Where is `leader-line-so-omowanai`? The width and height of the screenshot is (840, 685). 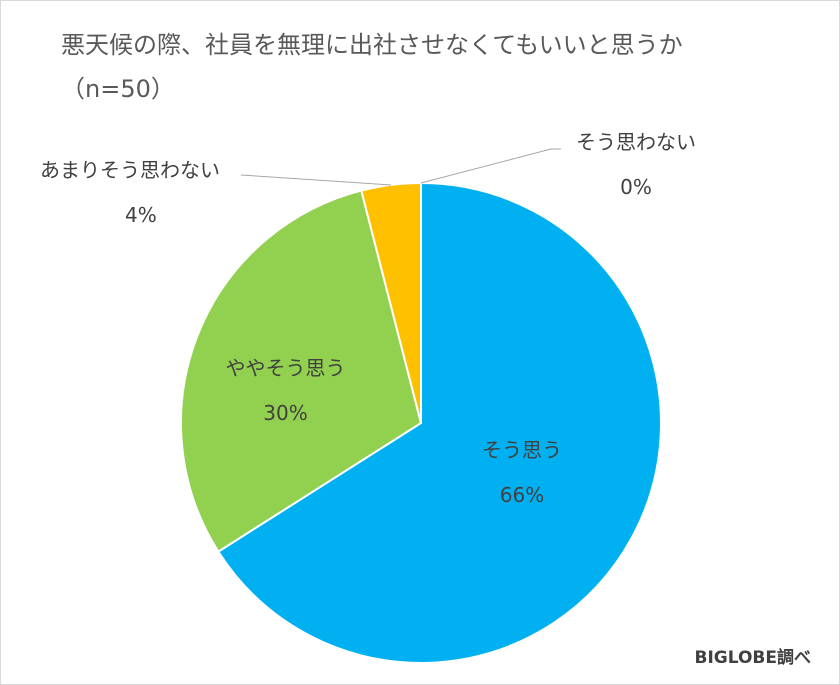
leader-line-so-omowanai is located at coordinates (490, 166).